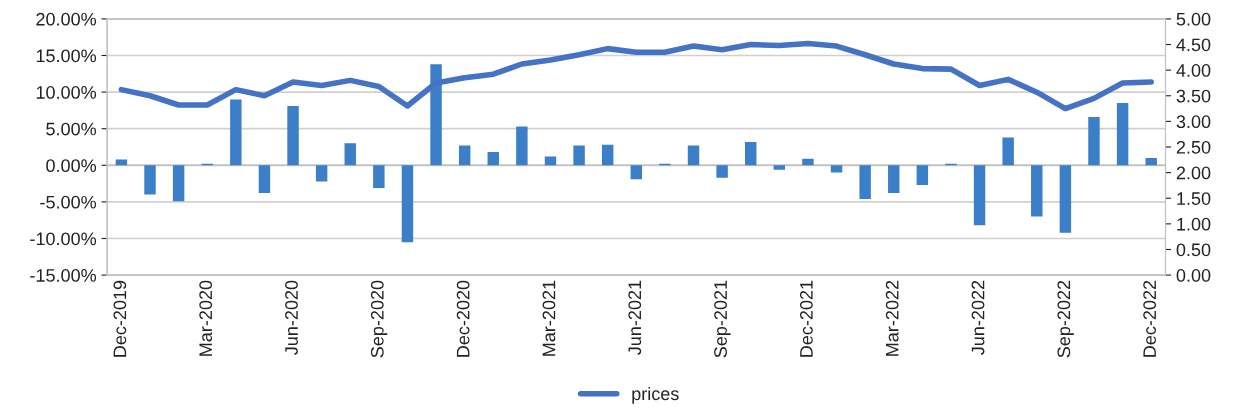 The image size is (1260, 420). I want to click on y-tick-label: 20.00%, so click(66, 19).